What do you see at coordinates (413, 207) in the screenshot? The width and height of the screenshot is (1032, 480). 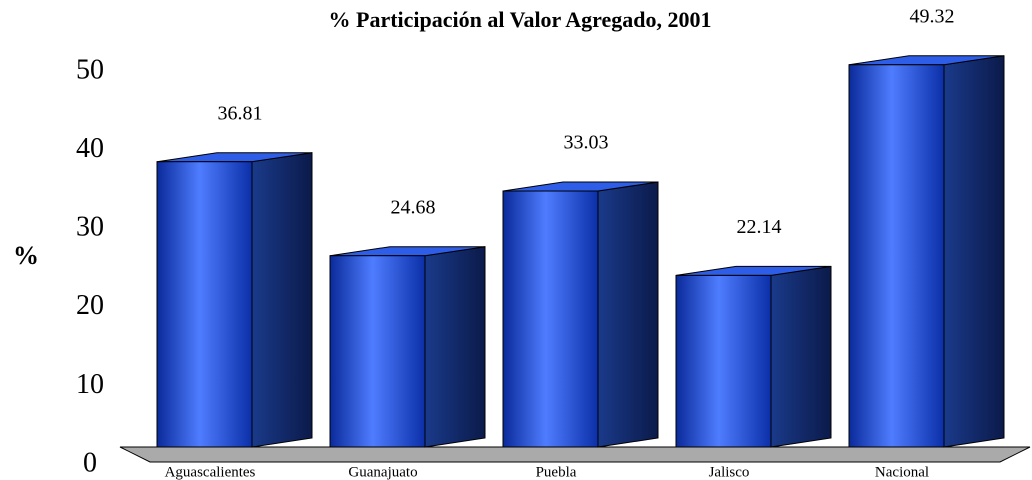 I see `value-label: 24.68` at bounding box center [413, 207].